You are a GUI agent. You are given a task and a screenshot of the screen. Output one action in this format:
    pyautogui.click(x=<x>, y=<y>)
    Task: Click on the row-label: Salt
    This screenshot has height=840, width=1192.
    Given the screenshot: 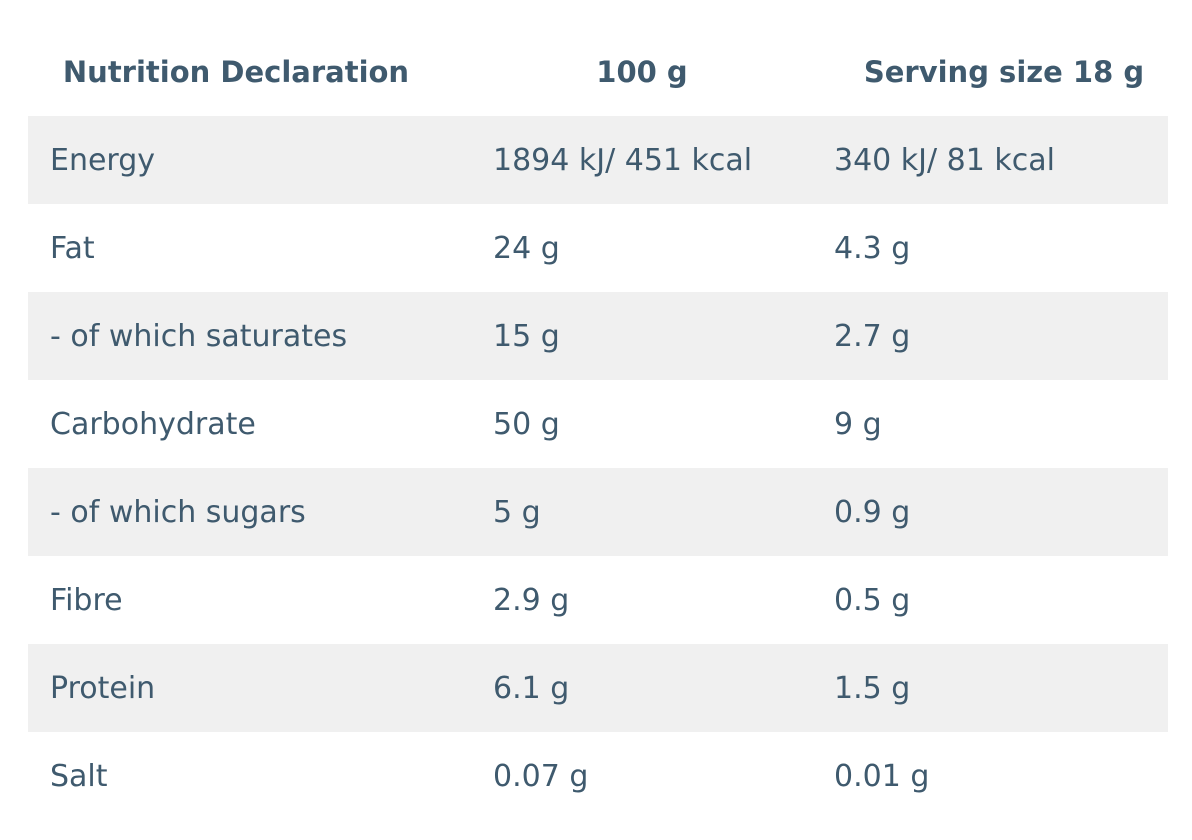 What is the action you would take?
    pyautogui.click(x=79, y=776)
    